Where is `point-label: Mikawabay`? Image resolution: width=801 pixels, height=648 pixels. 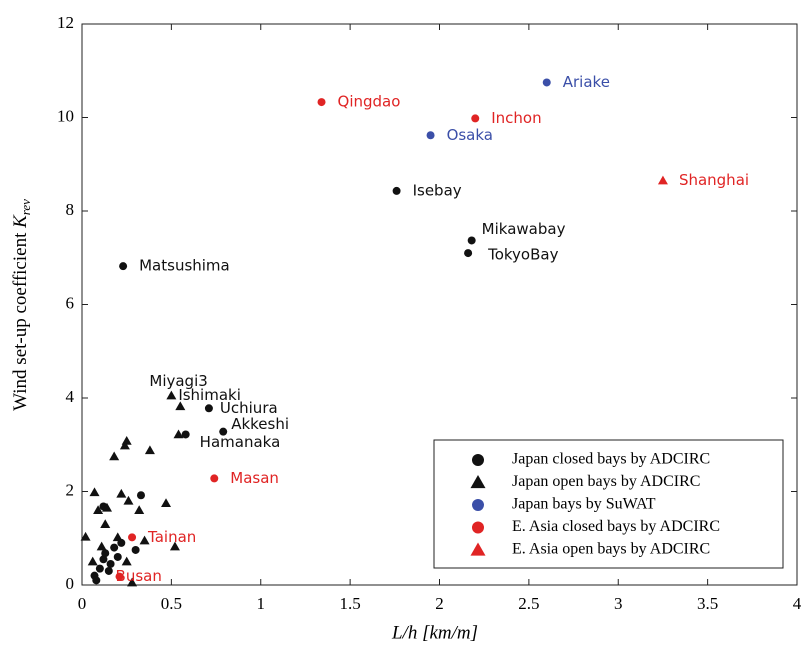
point-label: Mikawabay is located at coordinates (524, 229).